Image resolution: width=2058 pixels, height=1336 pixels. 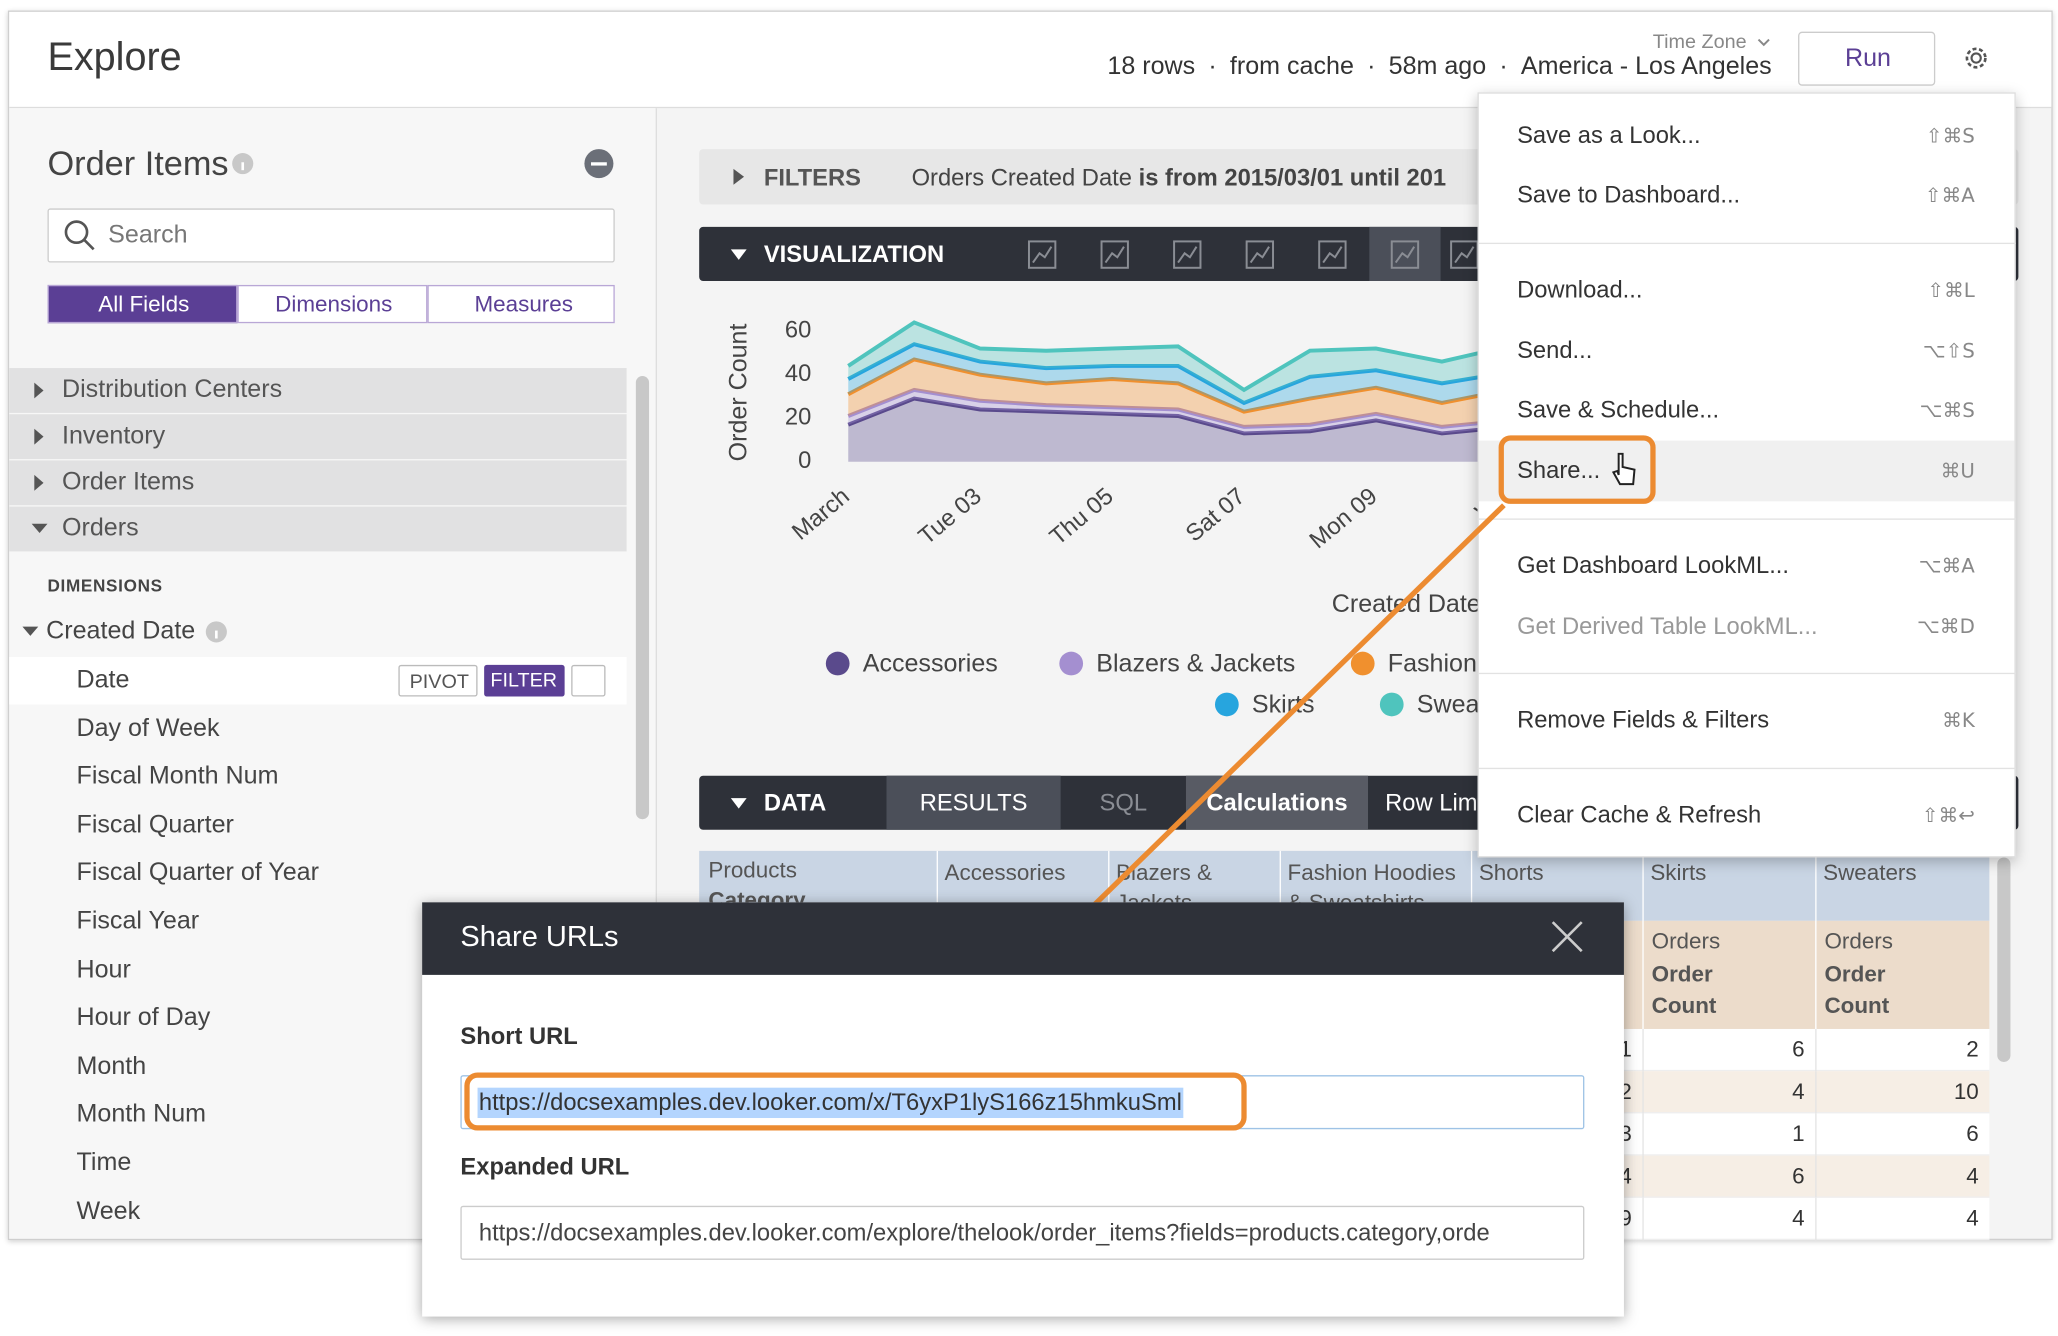 I want to click on field-label: Date, so click(x=103, y=680).